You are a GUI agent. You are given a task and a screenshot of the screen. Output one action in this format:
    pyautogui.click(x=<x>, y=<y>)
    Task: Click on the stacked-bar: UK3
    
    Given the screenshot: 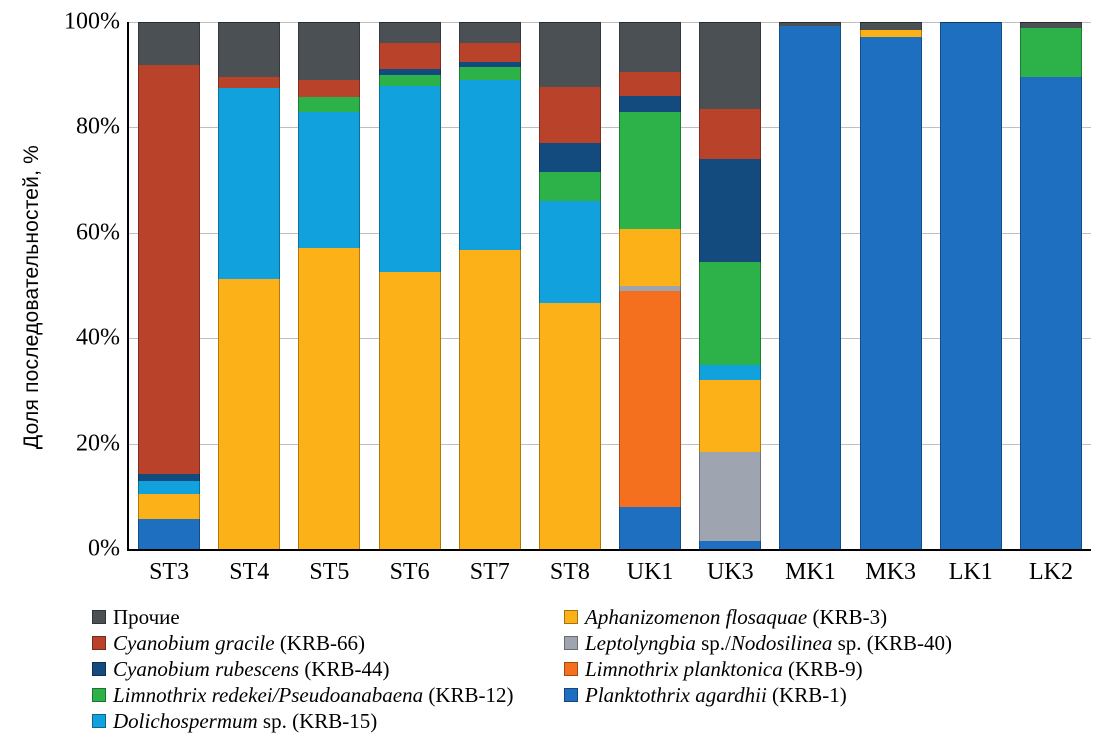 What is the action you would take?
    pyautogui.click(x=730, y=303)
    